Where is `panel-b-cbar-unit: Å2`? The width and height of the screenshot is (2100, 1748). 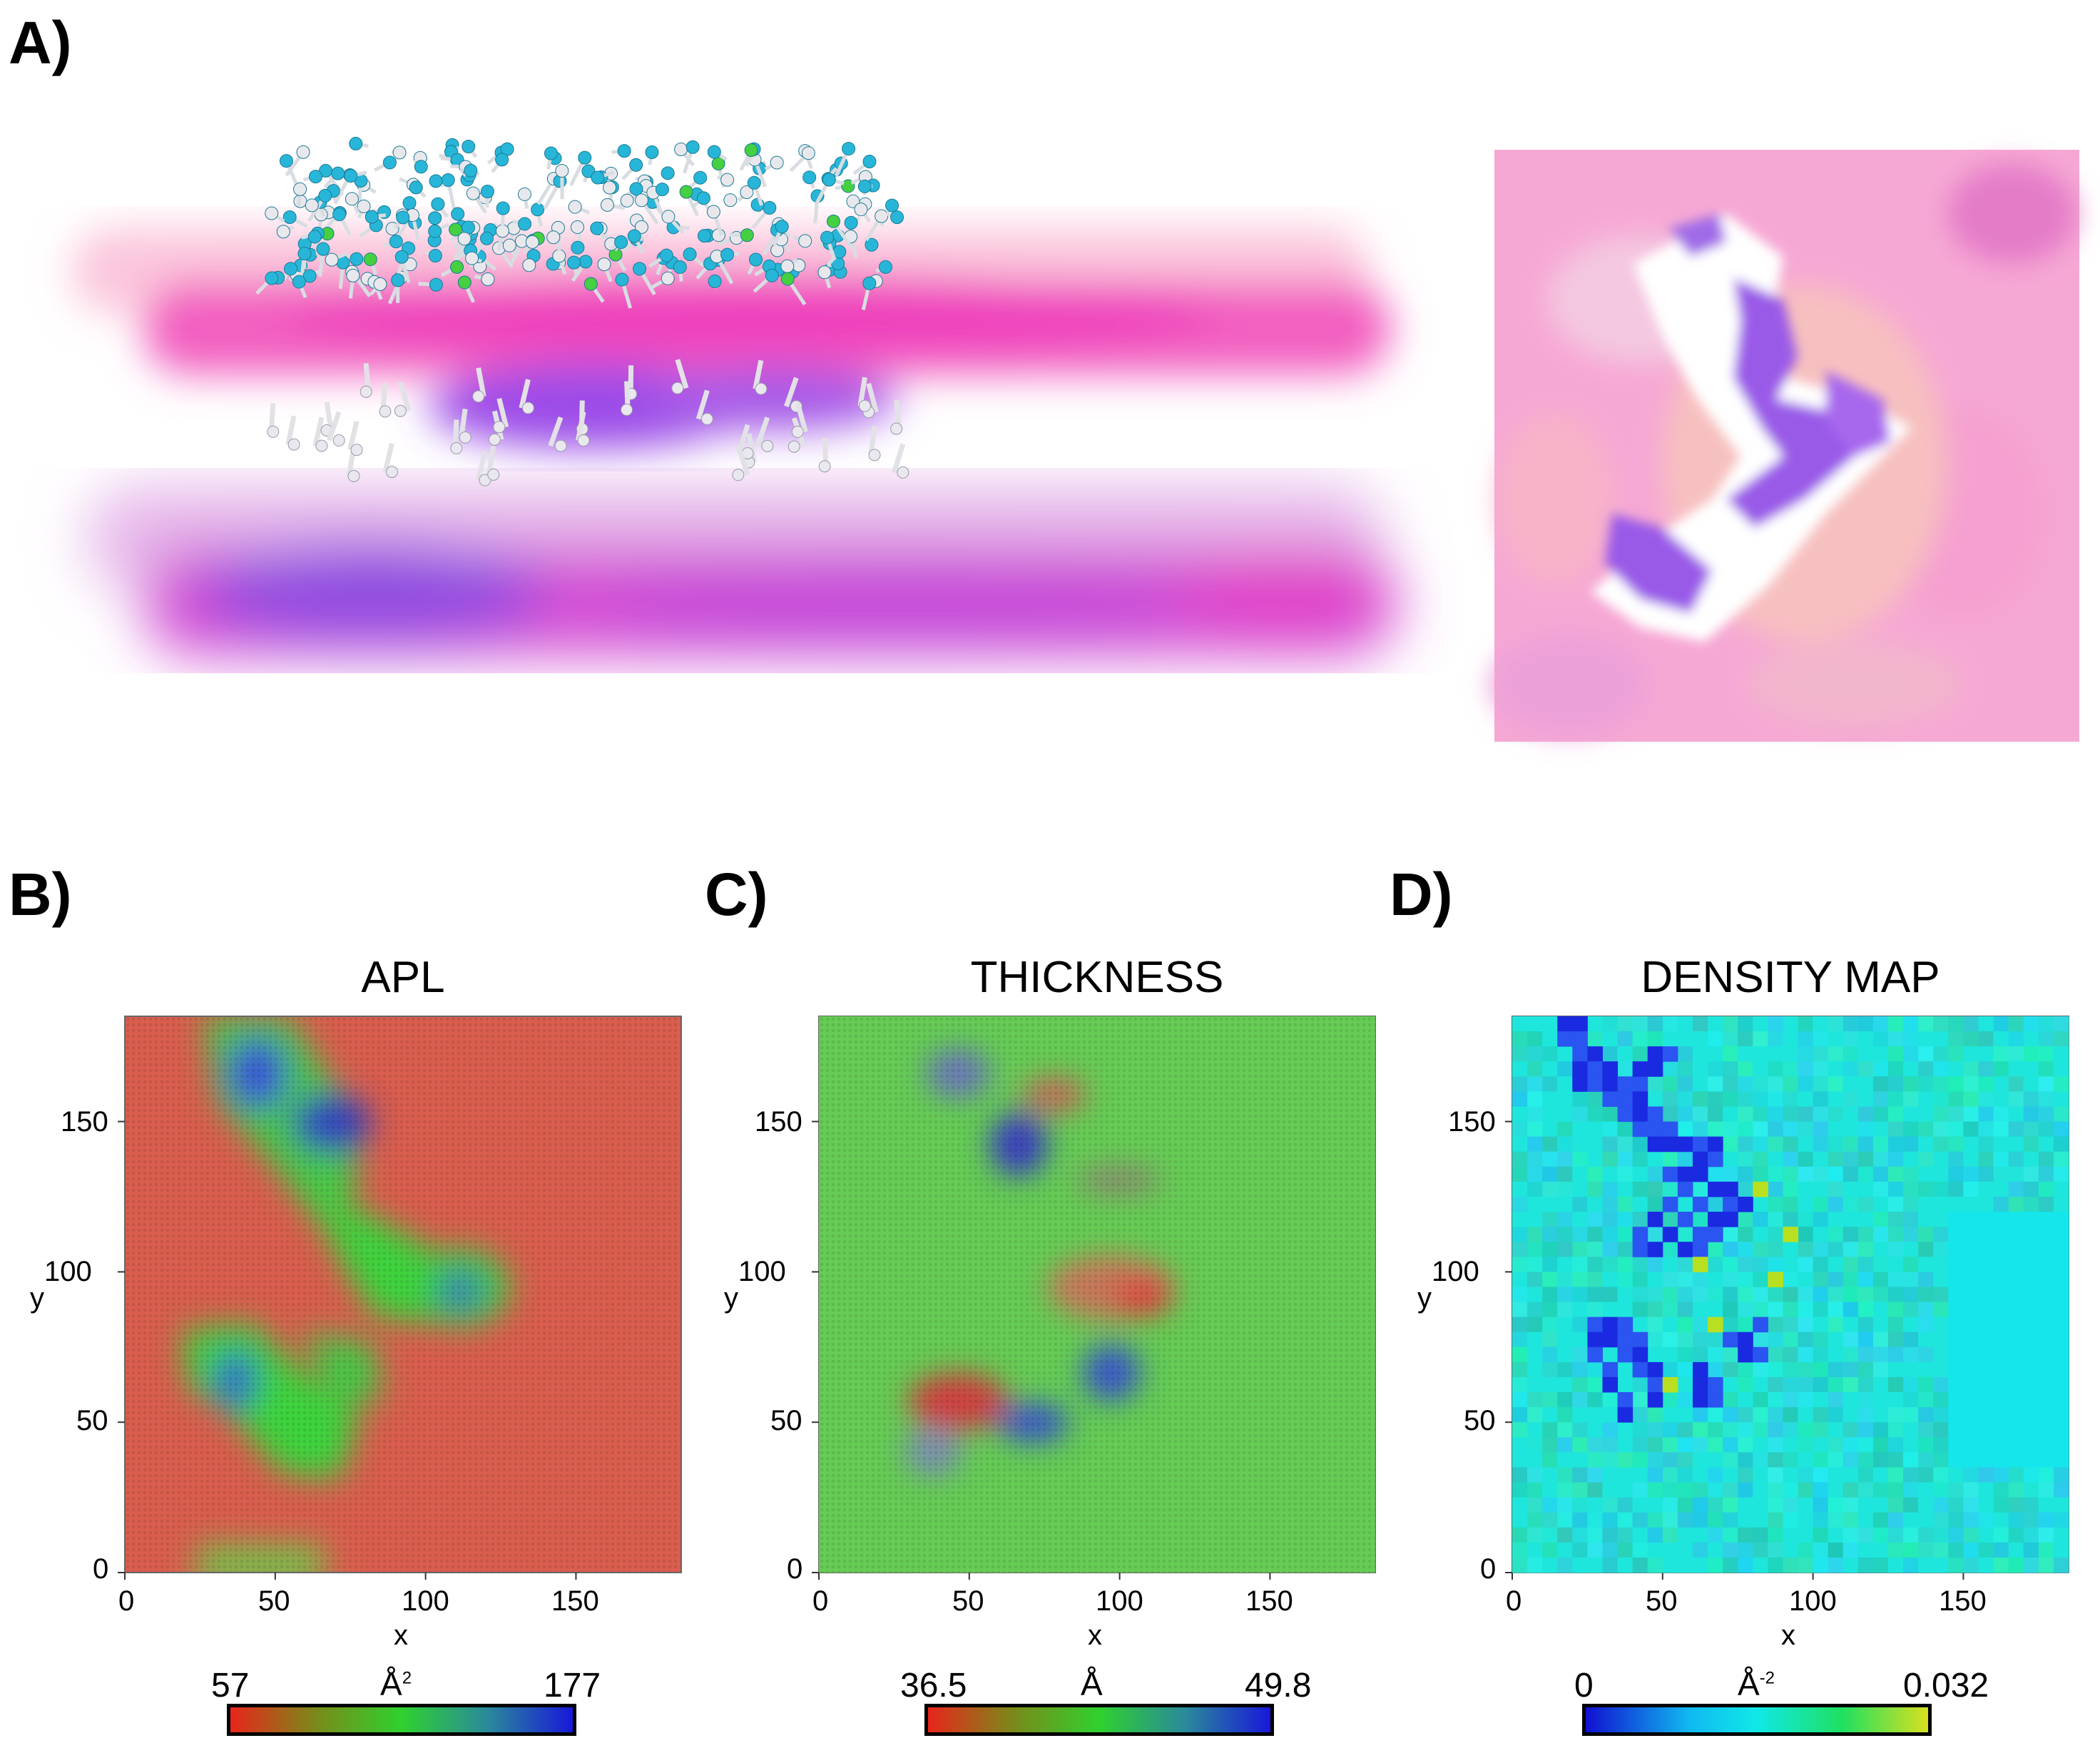 panel-b-cbar-unit: Å2 is located at coordinates (396, 1683).